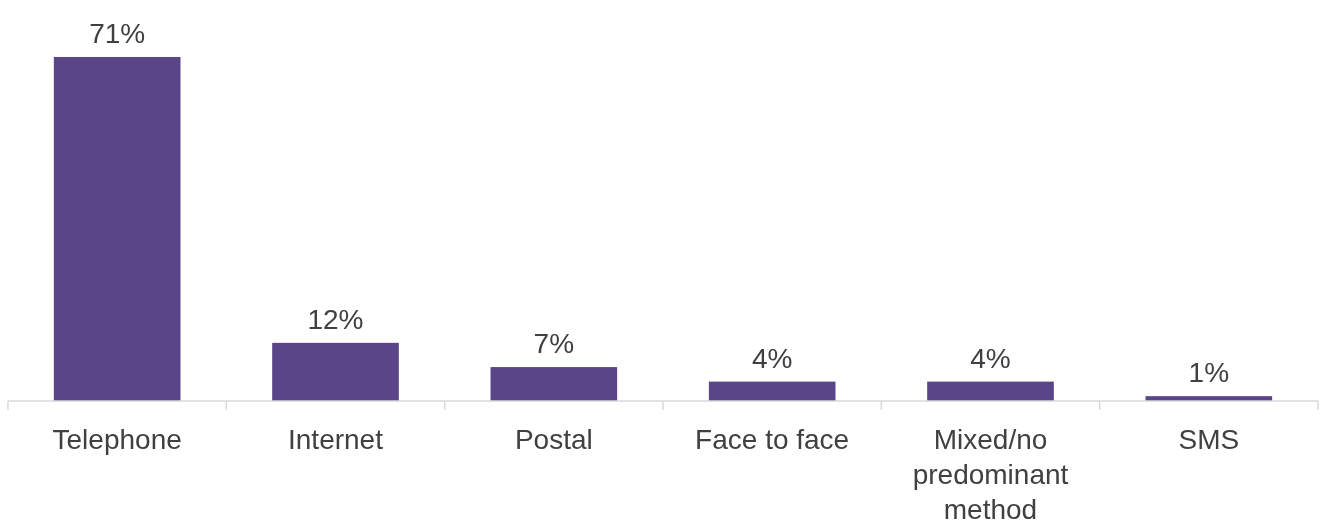  What do you see at coordinates (335, 319) in the screenshot?
I see `data-label: 12%` at bounding box center [335, 319].